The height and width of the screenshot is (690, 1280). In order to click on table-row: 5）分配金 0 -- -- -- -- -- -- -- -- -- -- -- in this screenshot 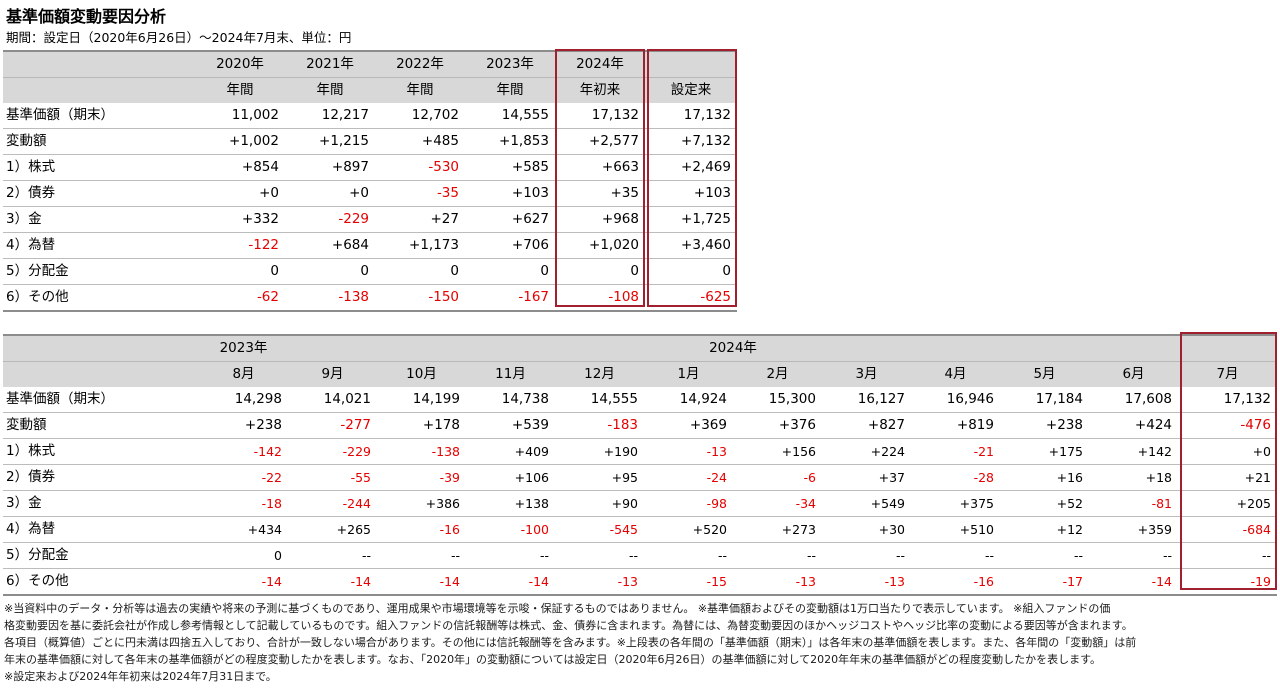, I will do `click(640, 555)`.